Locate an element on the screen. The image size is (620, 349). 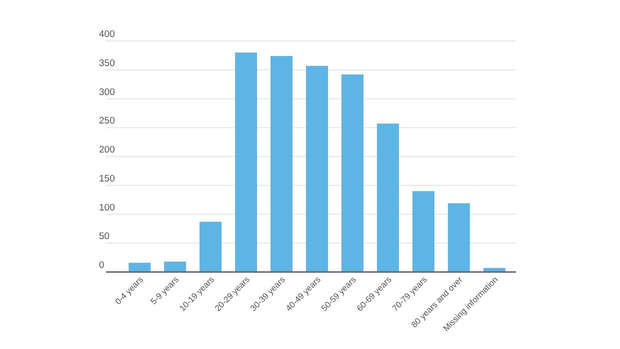
y-tick-label: 150 is located at coordinates (107, 178).